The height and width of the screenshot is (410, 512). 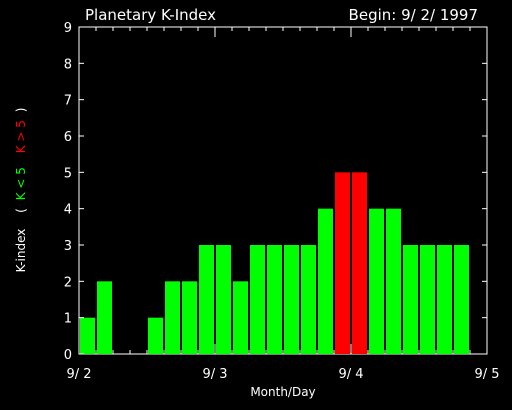 What do you see at coordinates (21, 183) in the screenshot?
I see `y-axis-label-low: K < 5` at bounding box center [21, 183].